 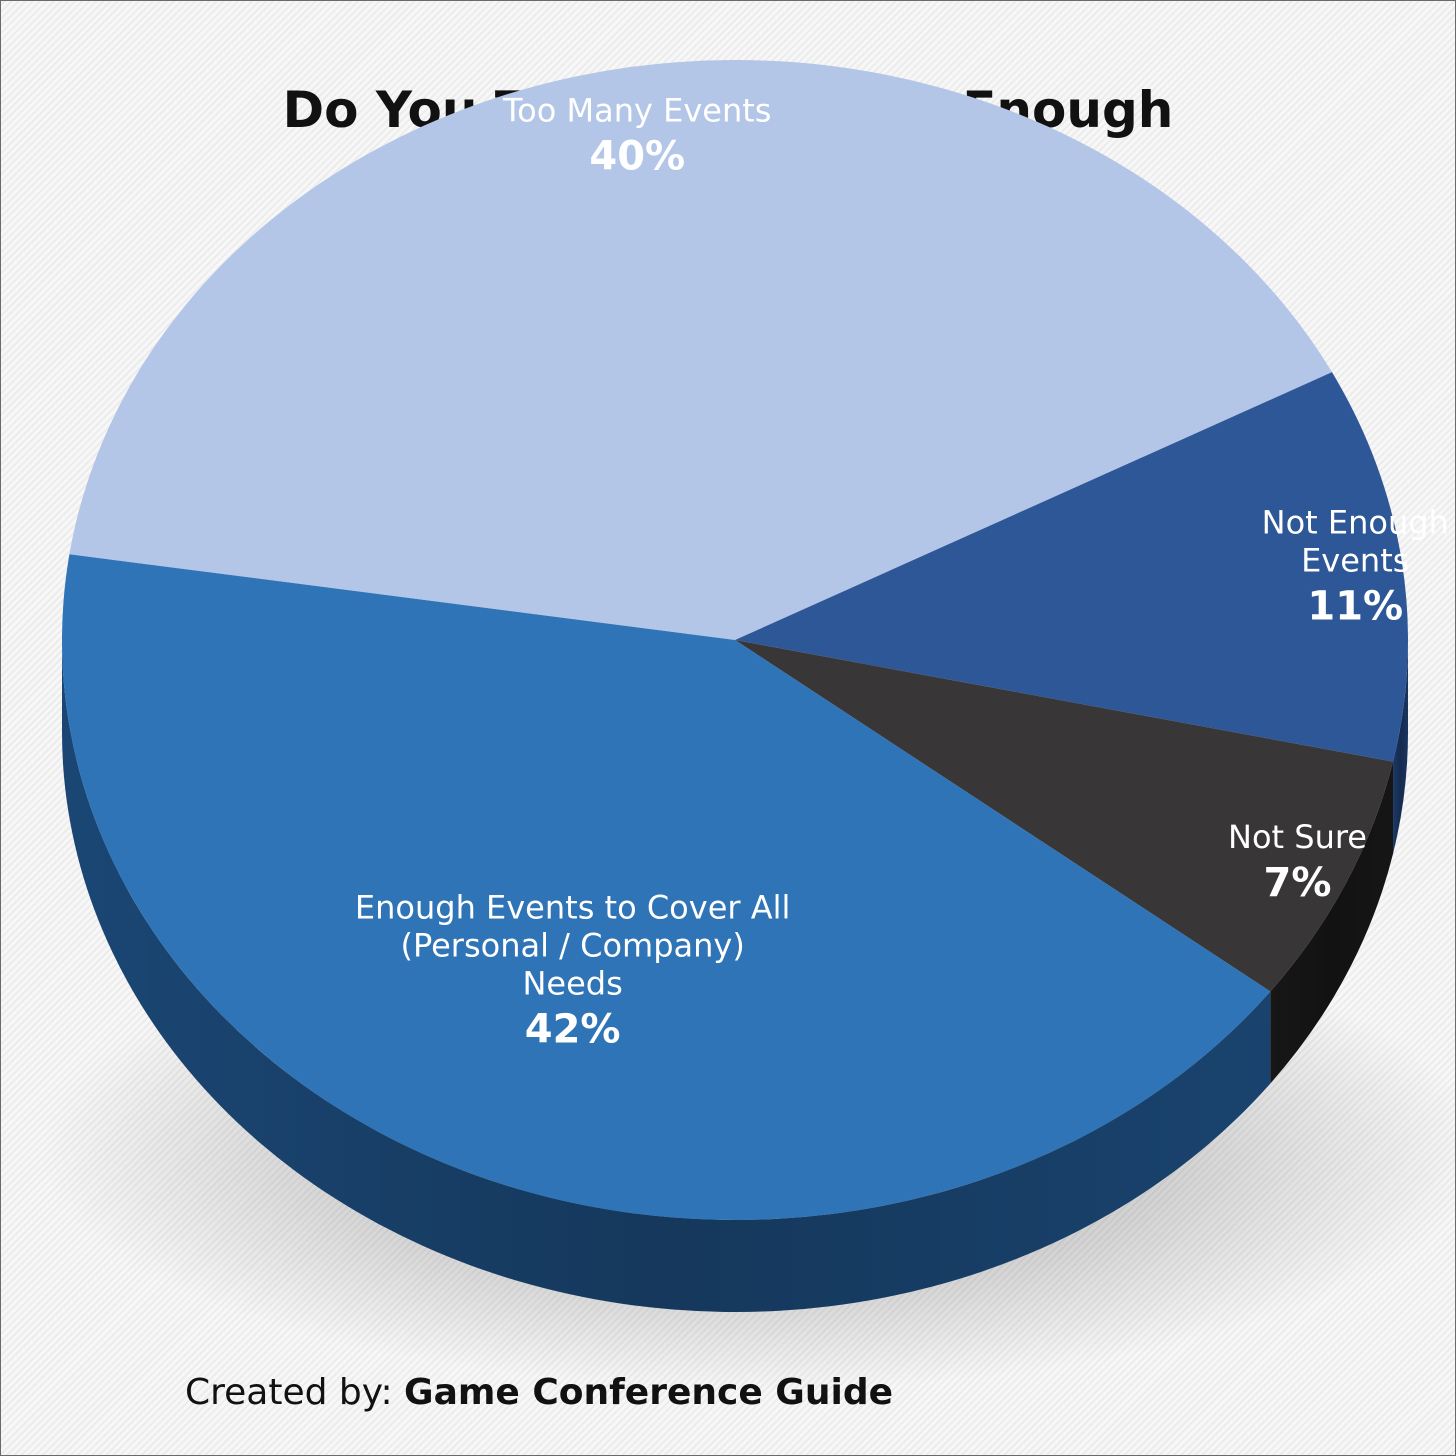 What do you see at coordinates (637, 157) in the screenshot?
I see `slice-value-0: 40%` at bounding box center [637, 157].